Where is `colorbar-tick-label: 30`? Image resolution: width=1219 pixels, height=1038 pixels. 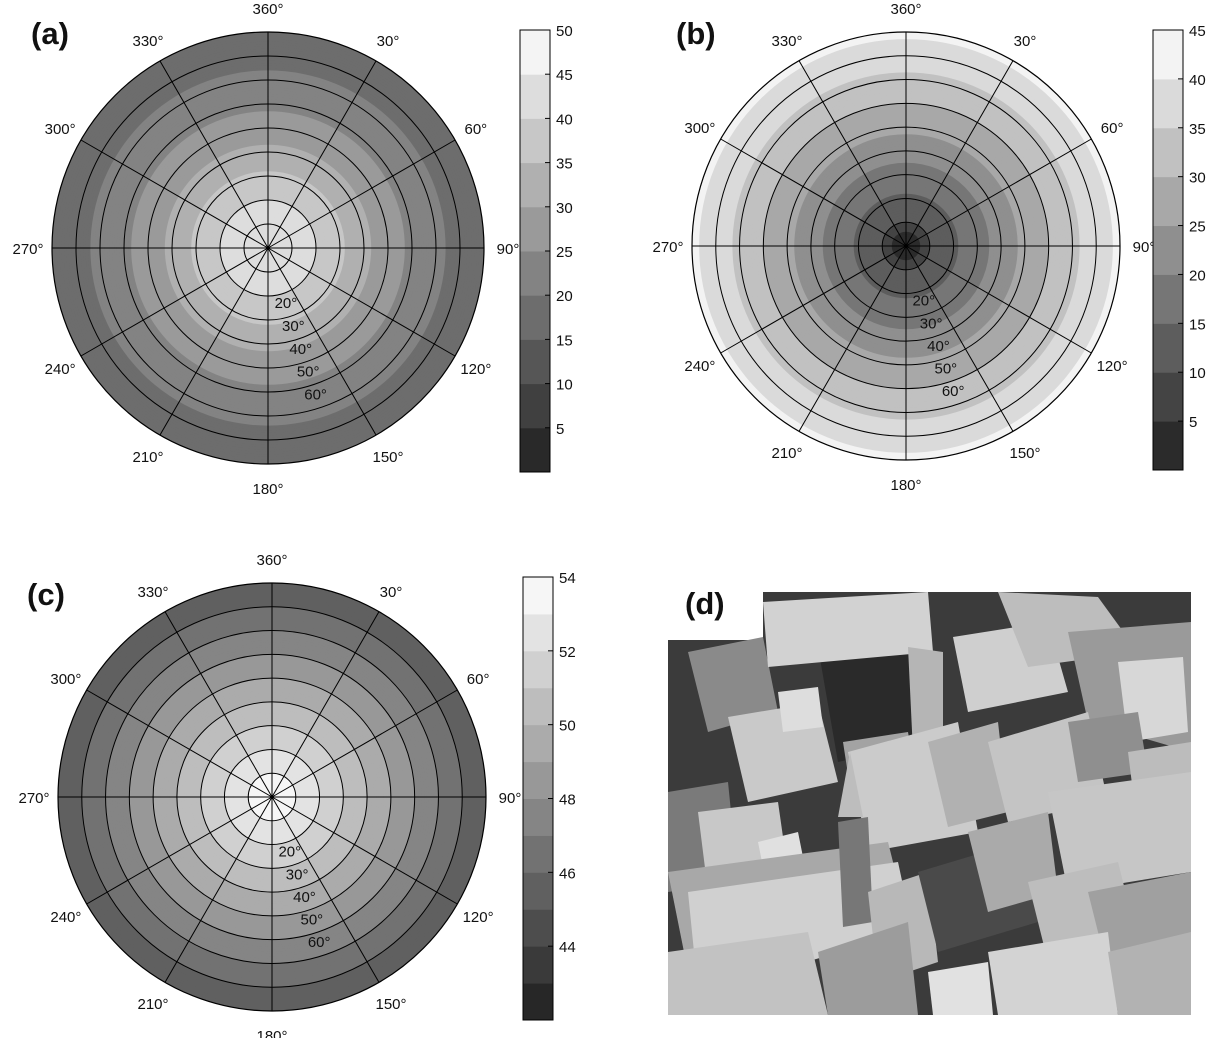
colorbar-tick-label: 30 is located at coordinates (1197, 178).